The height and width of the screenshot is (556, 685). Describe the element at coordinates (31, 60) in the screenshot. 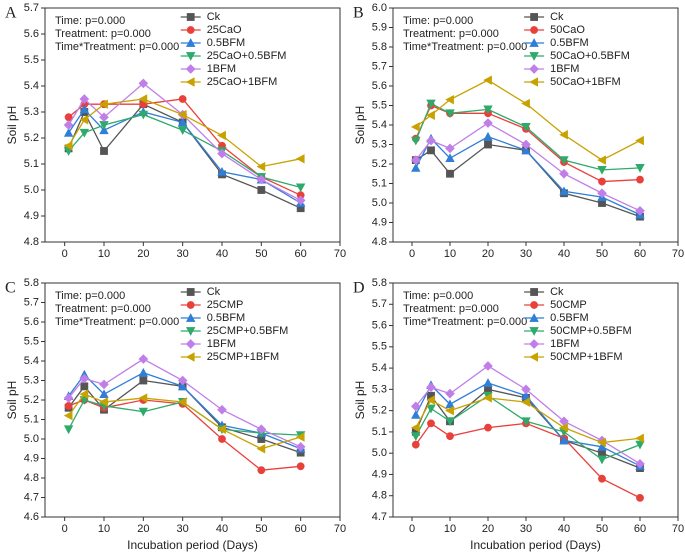

I see `y-tick-label: 5.5` at that location.